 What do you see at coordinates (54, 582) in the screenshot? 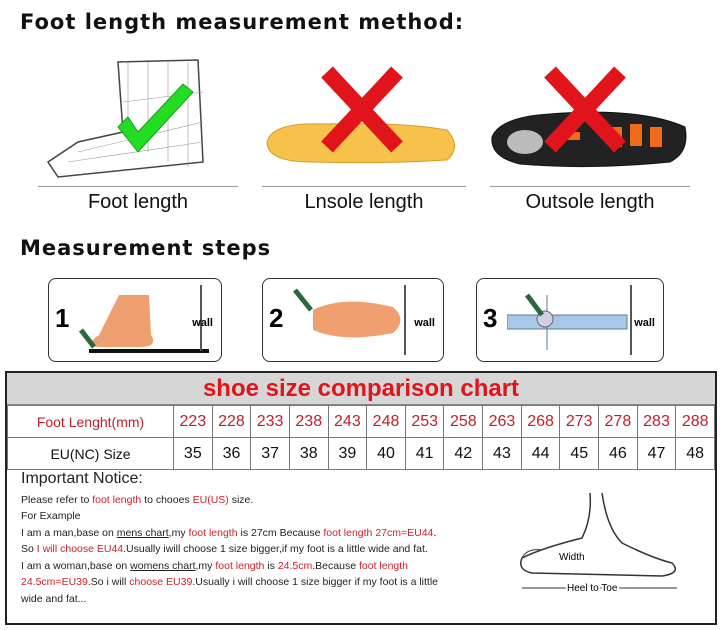
I see `highlight-text: 24.5cm=EU39` at bounding box center [54, 582].